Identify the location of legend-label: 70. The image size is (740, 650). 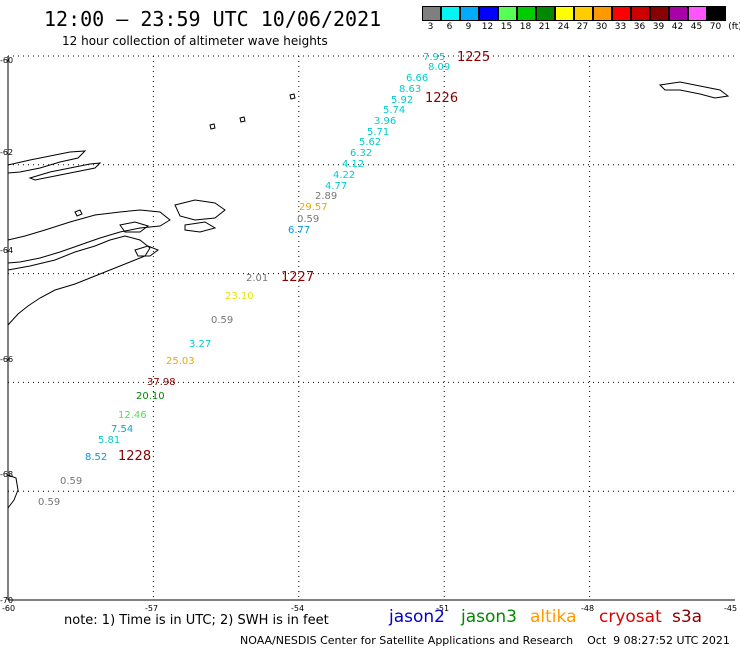
(715, 27).